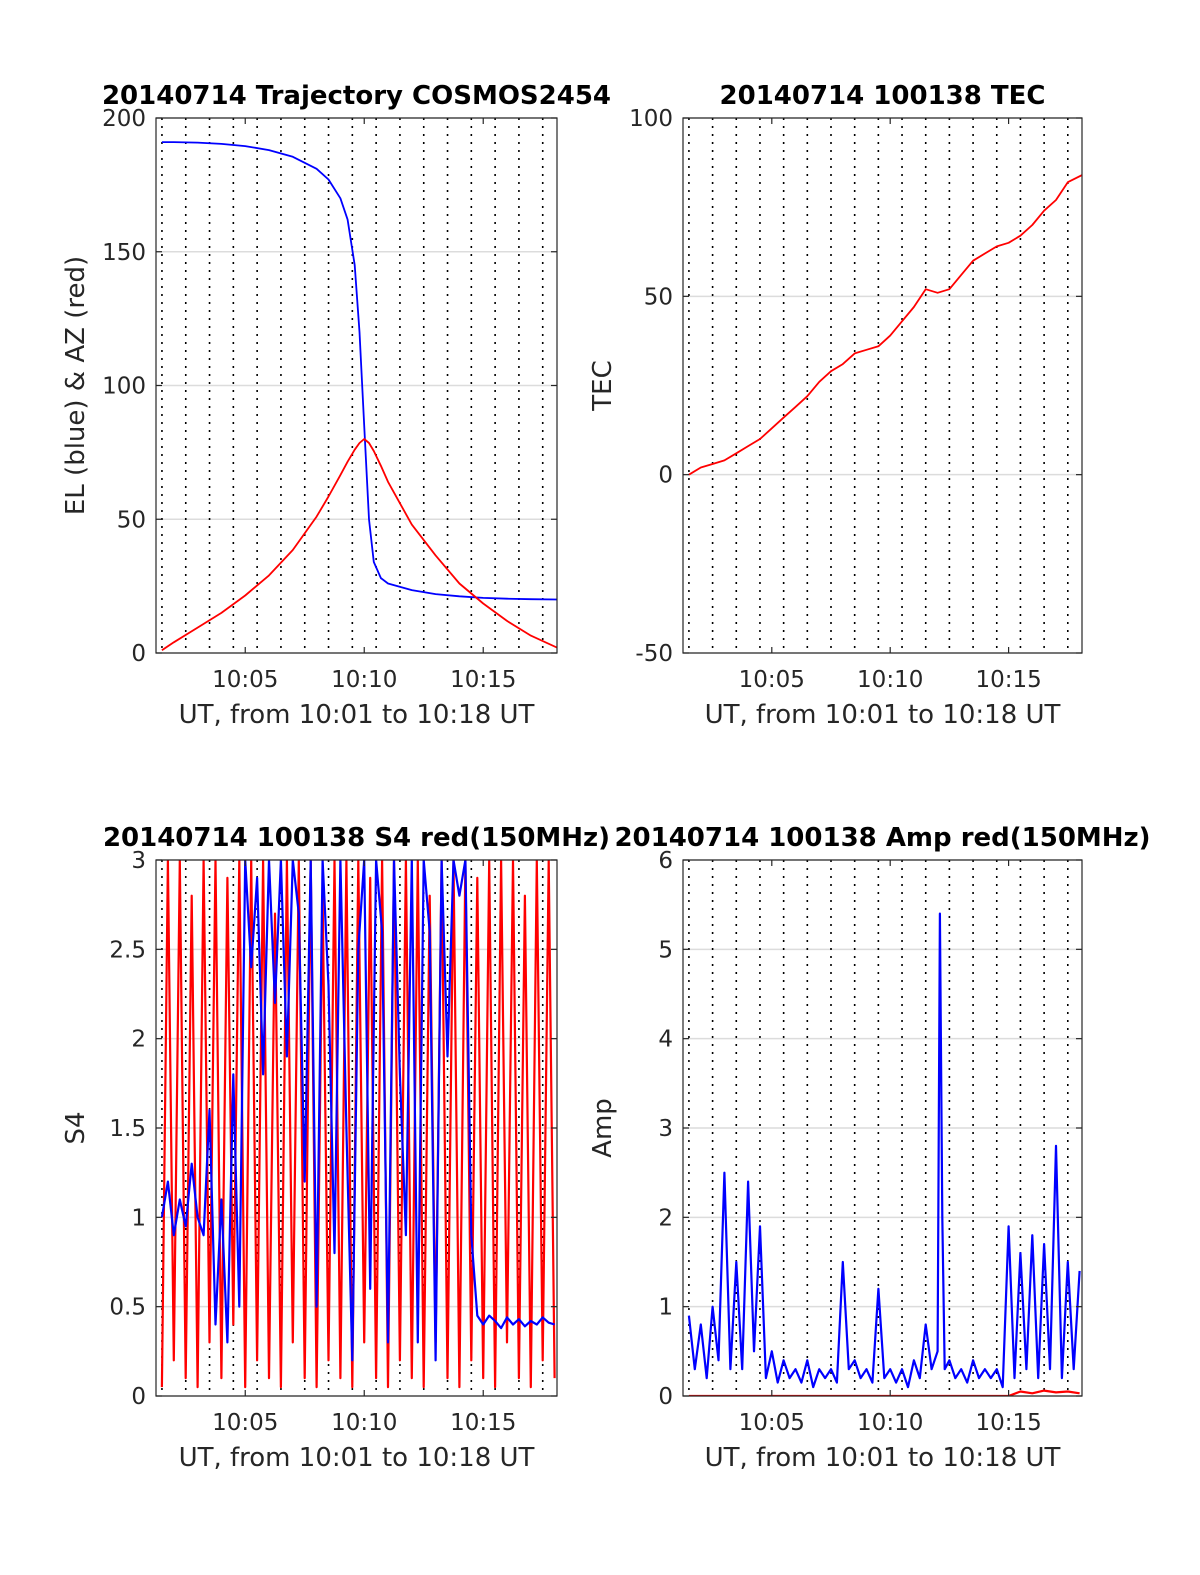 The width and height of the screenshot is (1200, 1575). I want to click on axes-frame, so click(882, 385).